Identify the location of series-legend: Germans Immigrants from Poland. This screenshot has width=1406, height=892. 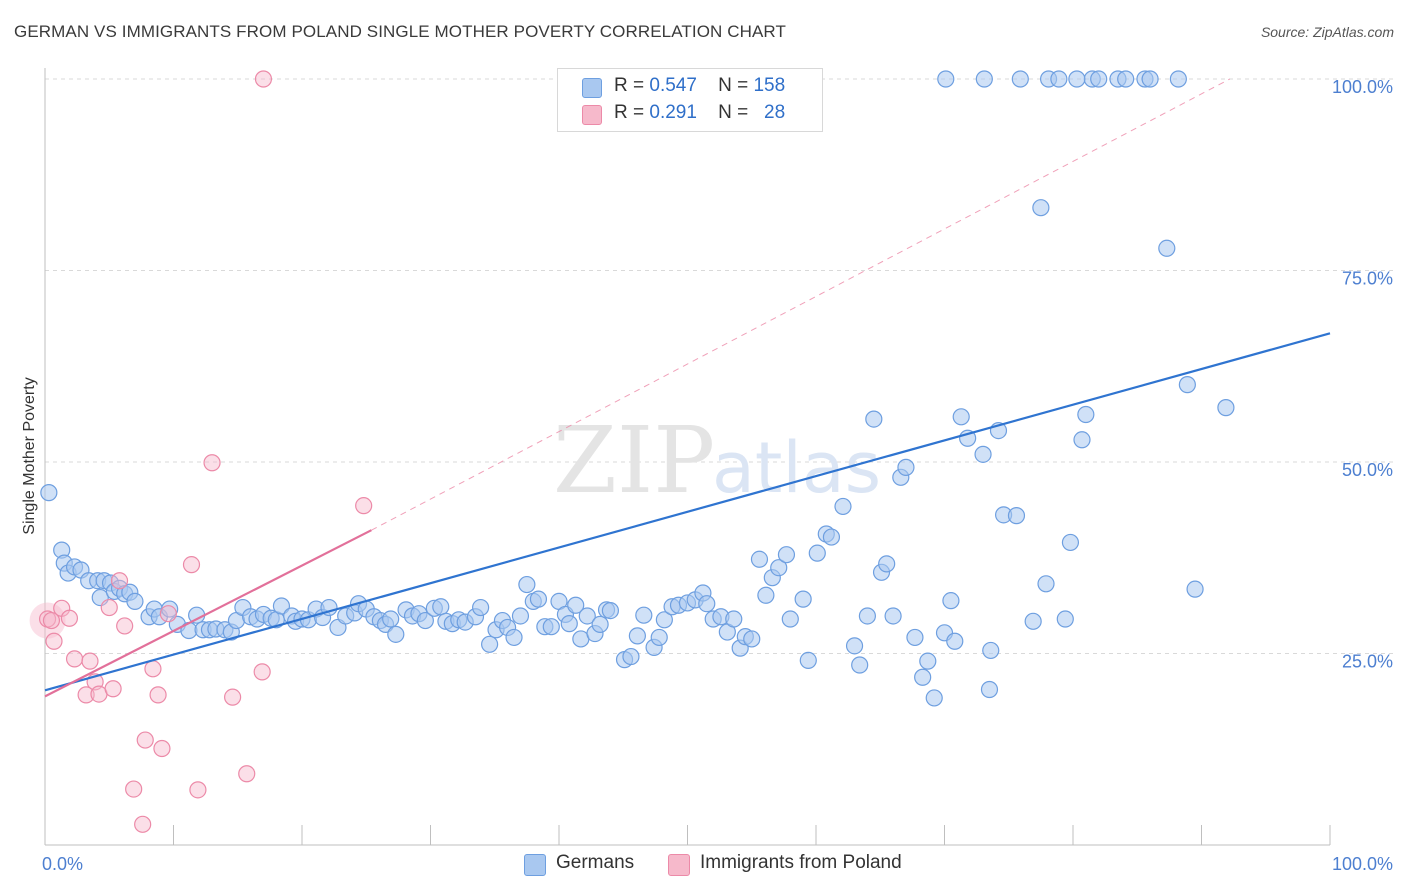
(703, 865).